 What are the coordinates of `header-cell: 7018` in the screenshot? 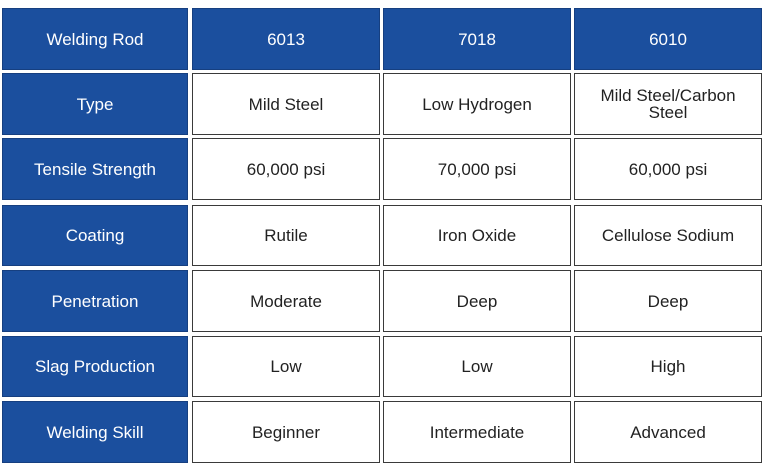 It's located at (477, 39).